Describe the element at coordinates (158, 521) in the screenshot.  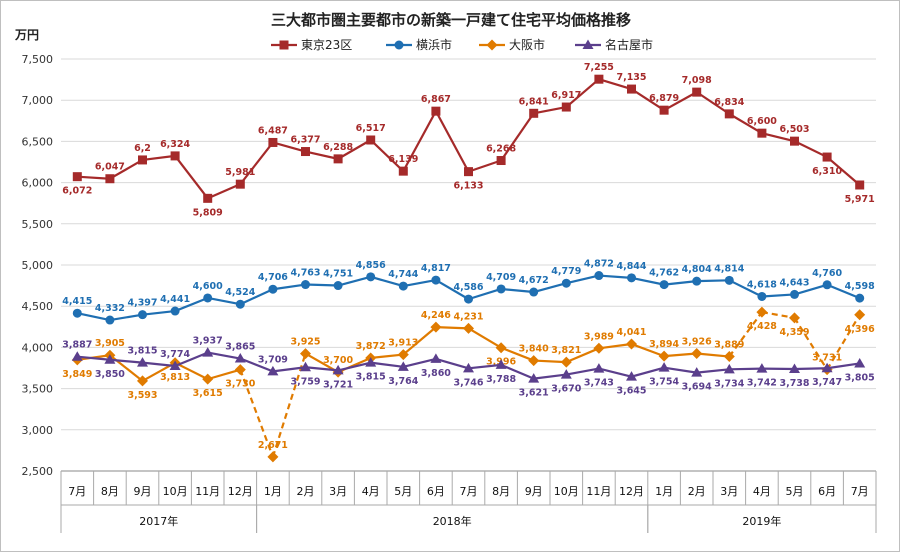
I see `year-label: 2017年` at that location.